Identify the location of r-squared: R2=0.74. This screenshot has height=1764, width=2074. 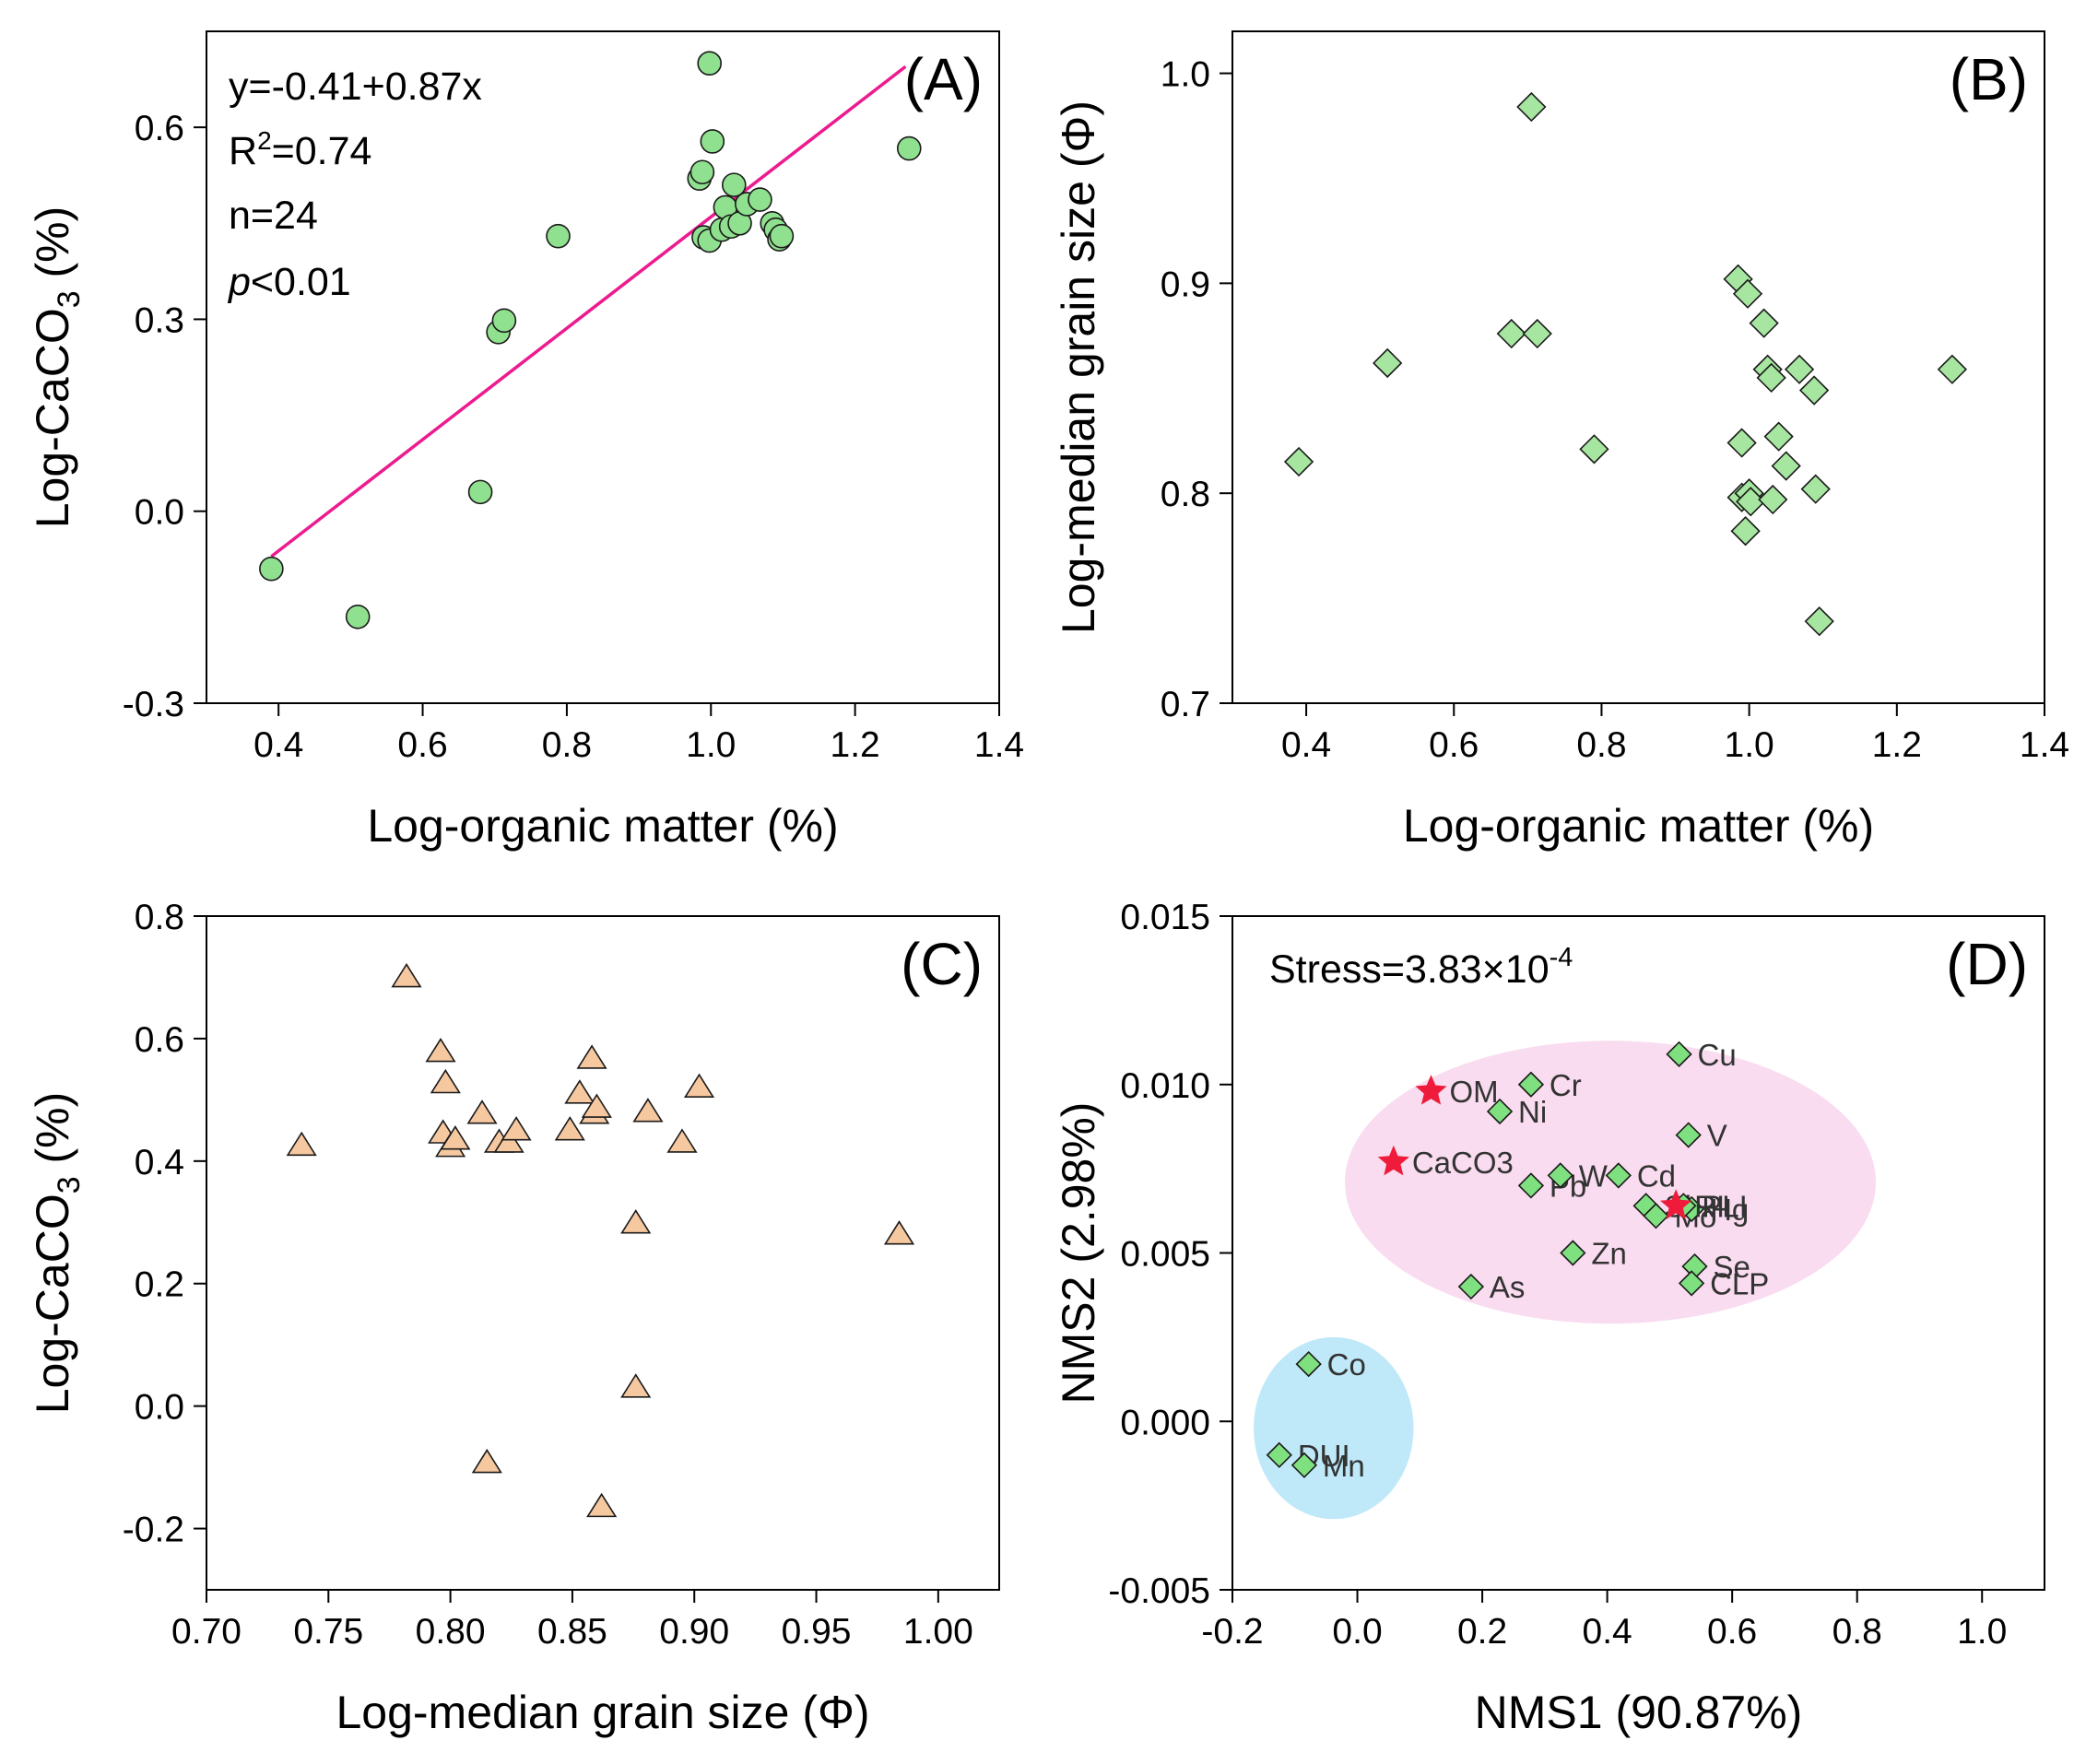
(300, 149).